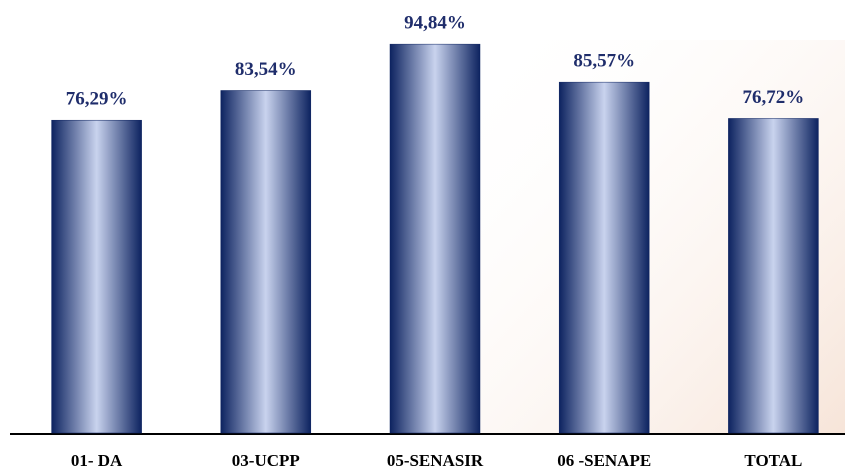 This screenshot has height=476, width=845. Describe the element at coordinates (435, 460) in the screenshot. I see `x-tick-label: 05-SENASIR` at that location.